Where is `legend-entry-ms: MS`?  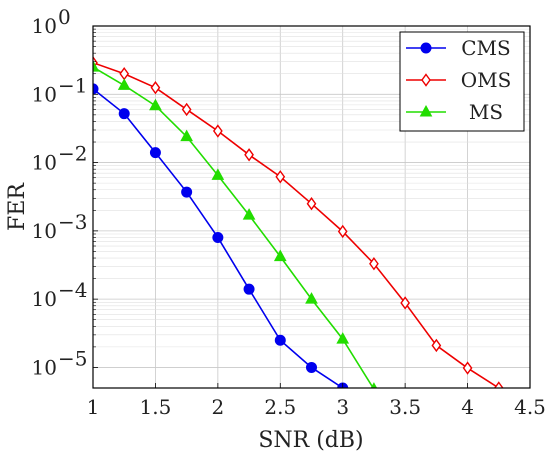 legend-entry-ms: MS is located at coordinates (454, 112).